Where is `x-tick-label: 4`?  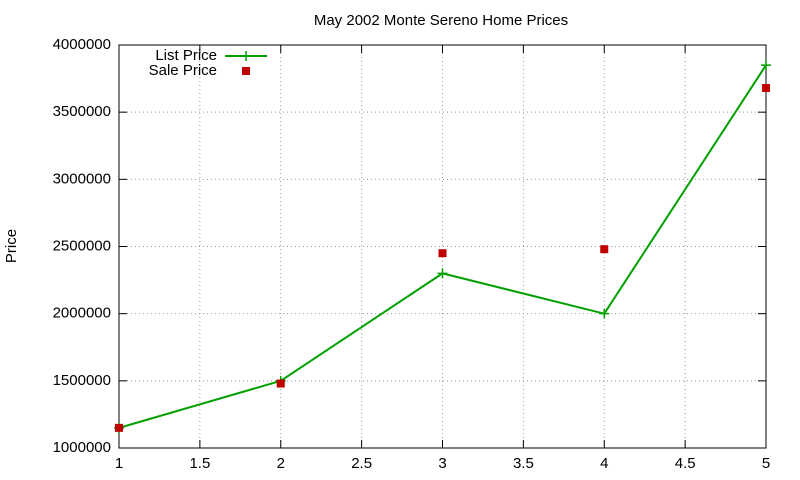
x-tick-label: 4 is located at coordinates (604, 463).